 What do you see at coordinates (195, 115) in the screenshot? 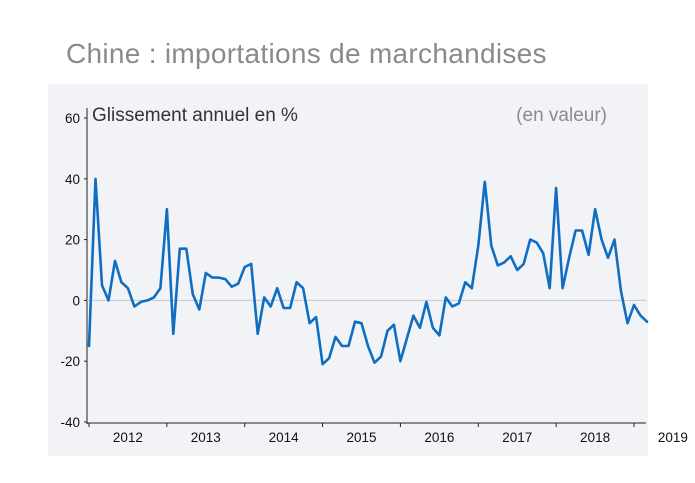
I see `chart-subtitle: Glissement annuel en %` at bounding box center [195, 115].